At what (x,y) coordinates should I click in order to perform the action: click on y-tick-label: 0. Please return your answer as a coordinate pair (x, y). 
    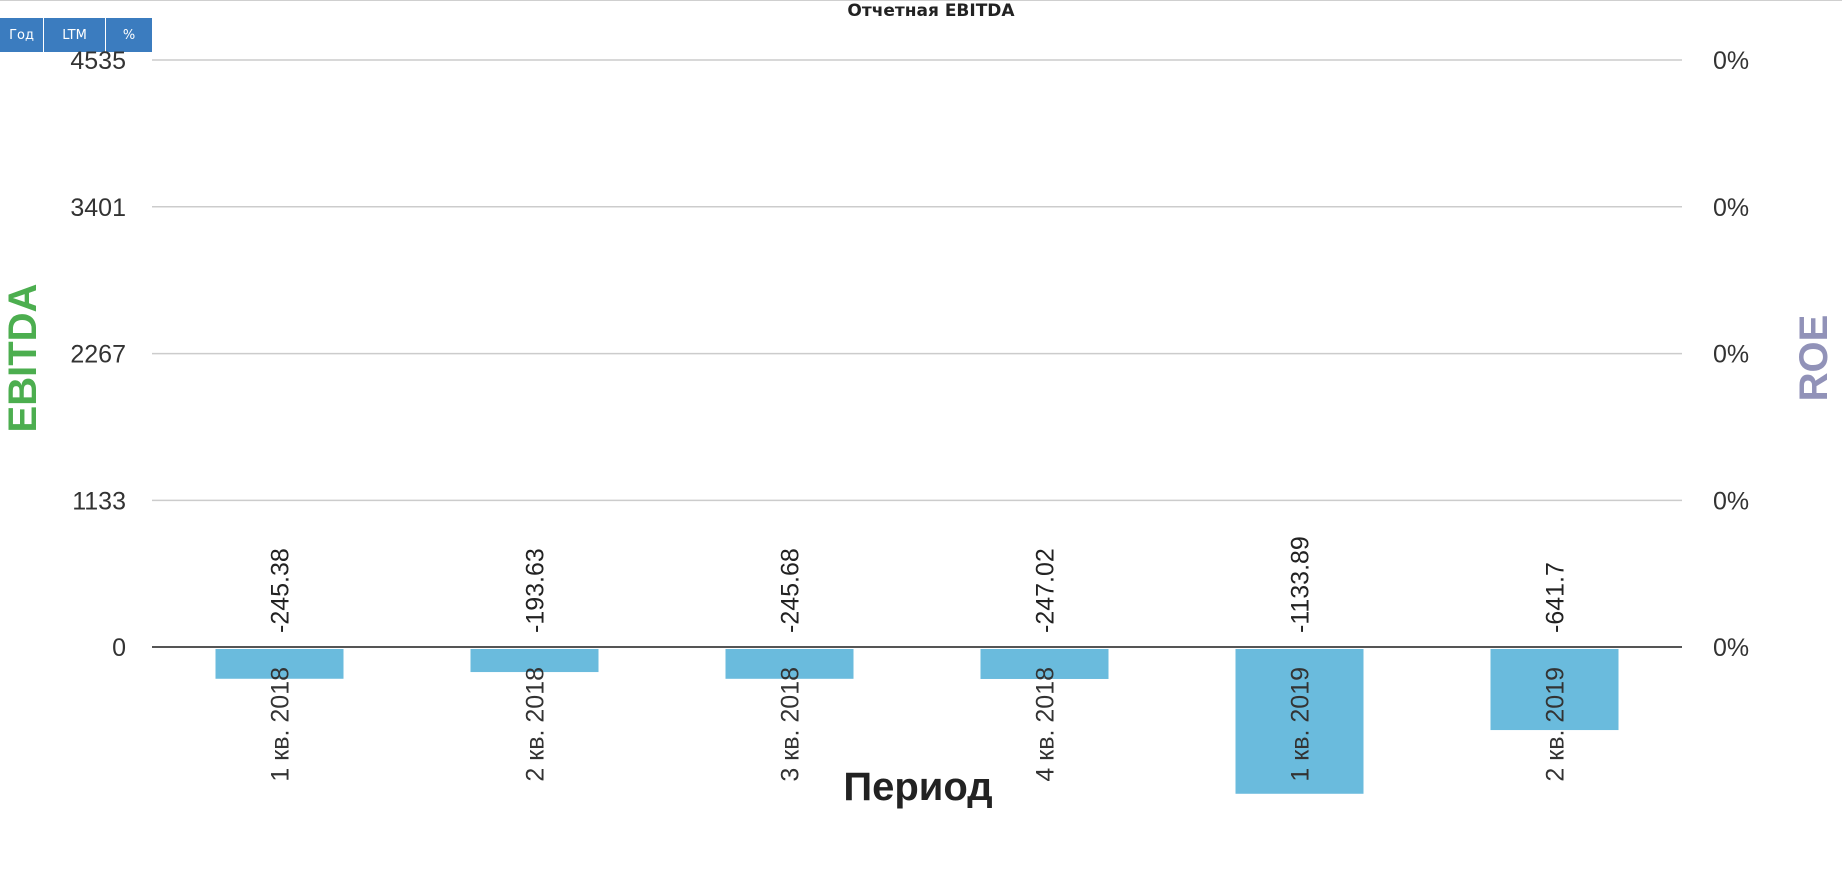
    Looking at the image, I should click on (119, 648).